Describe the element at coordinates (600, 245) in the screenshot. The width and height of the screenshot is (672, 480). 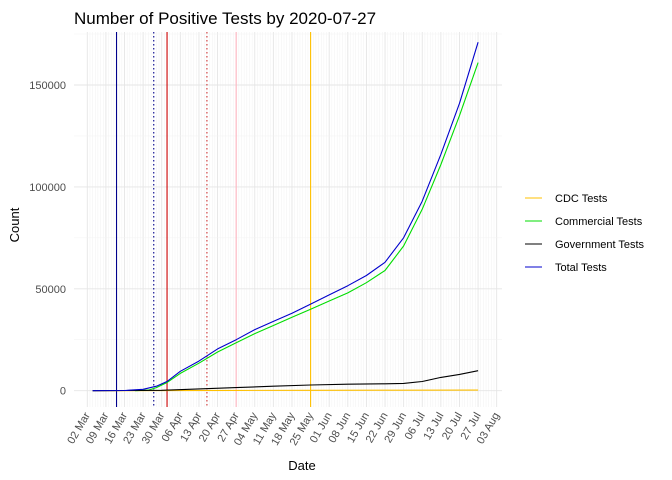
I see `legend-label: Government Tests` at that location.